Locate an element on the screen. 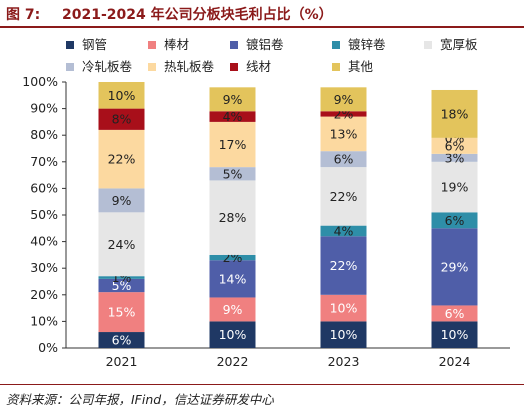 The width and height of the screenshot is (524, 411). data-label: 28% is located at coordinates (233, 217).